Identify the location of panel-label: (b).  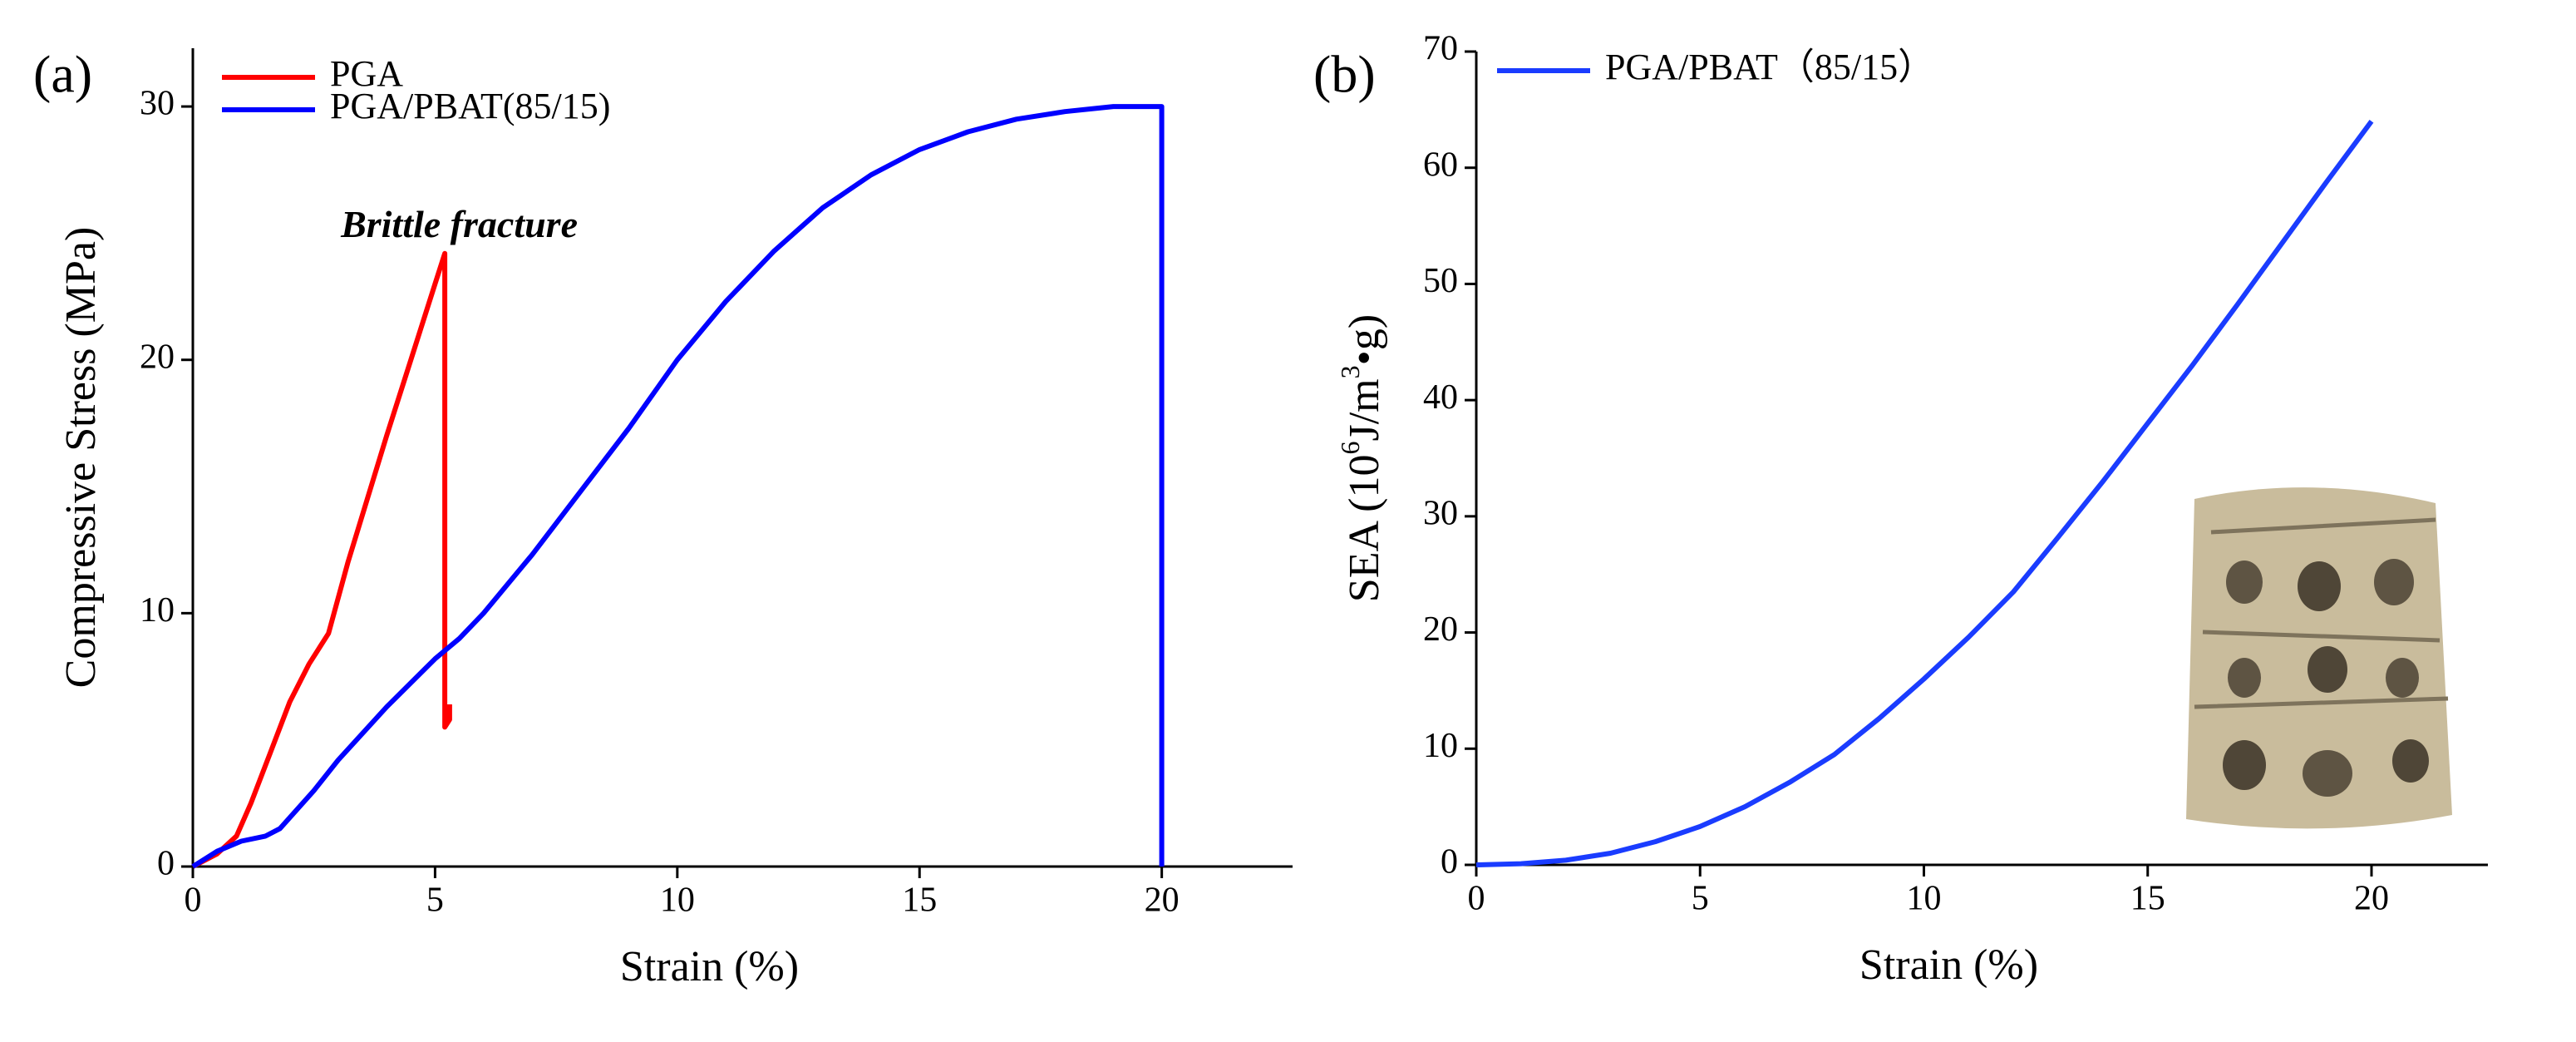
(1344, 74).